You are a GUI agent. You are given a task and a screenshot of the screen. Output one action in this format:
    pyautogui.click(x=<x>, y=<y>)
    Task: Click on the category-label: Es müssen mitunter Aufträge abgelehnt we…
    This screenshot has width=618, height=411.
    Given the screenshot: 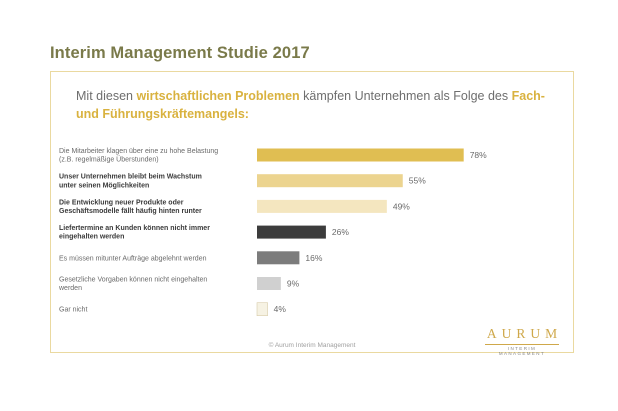 What is the action you would take?
    pyautogui.click(x=133, y=258)
    